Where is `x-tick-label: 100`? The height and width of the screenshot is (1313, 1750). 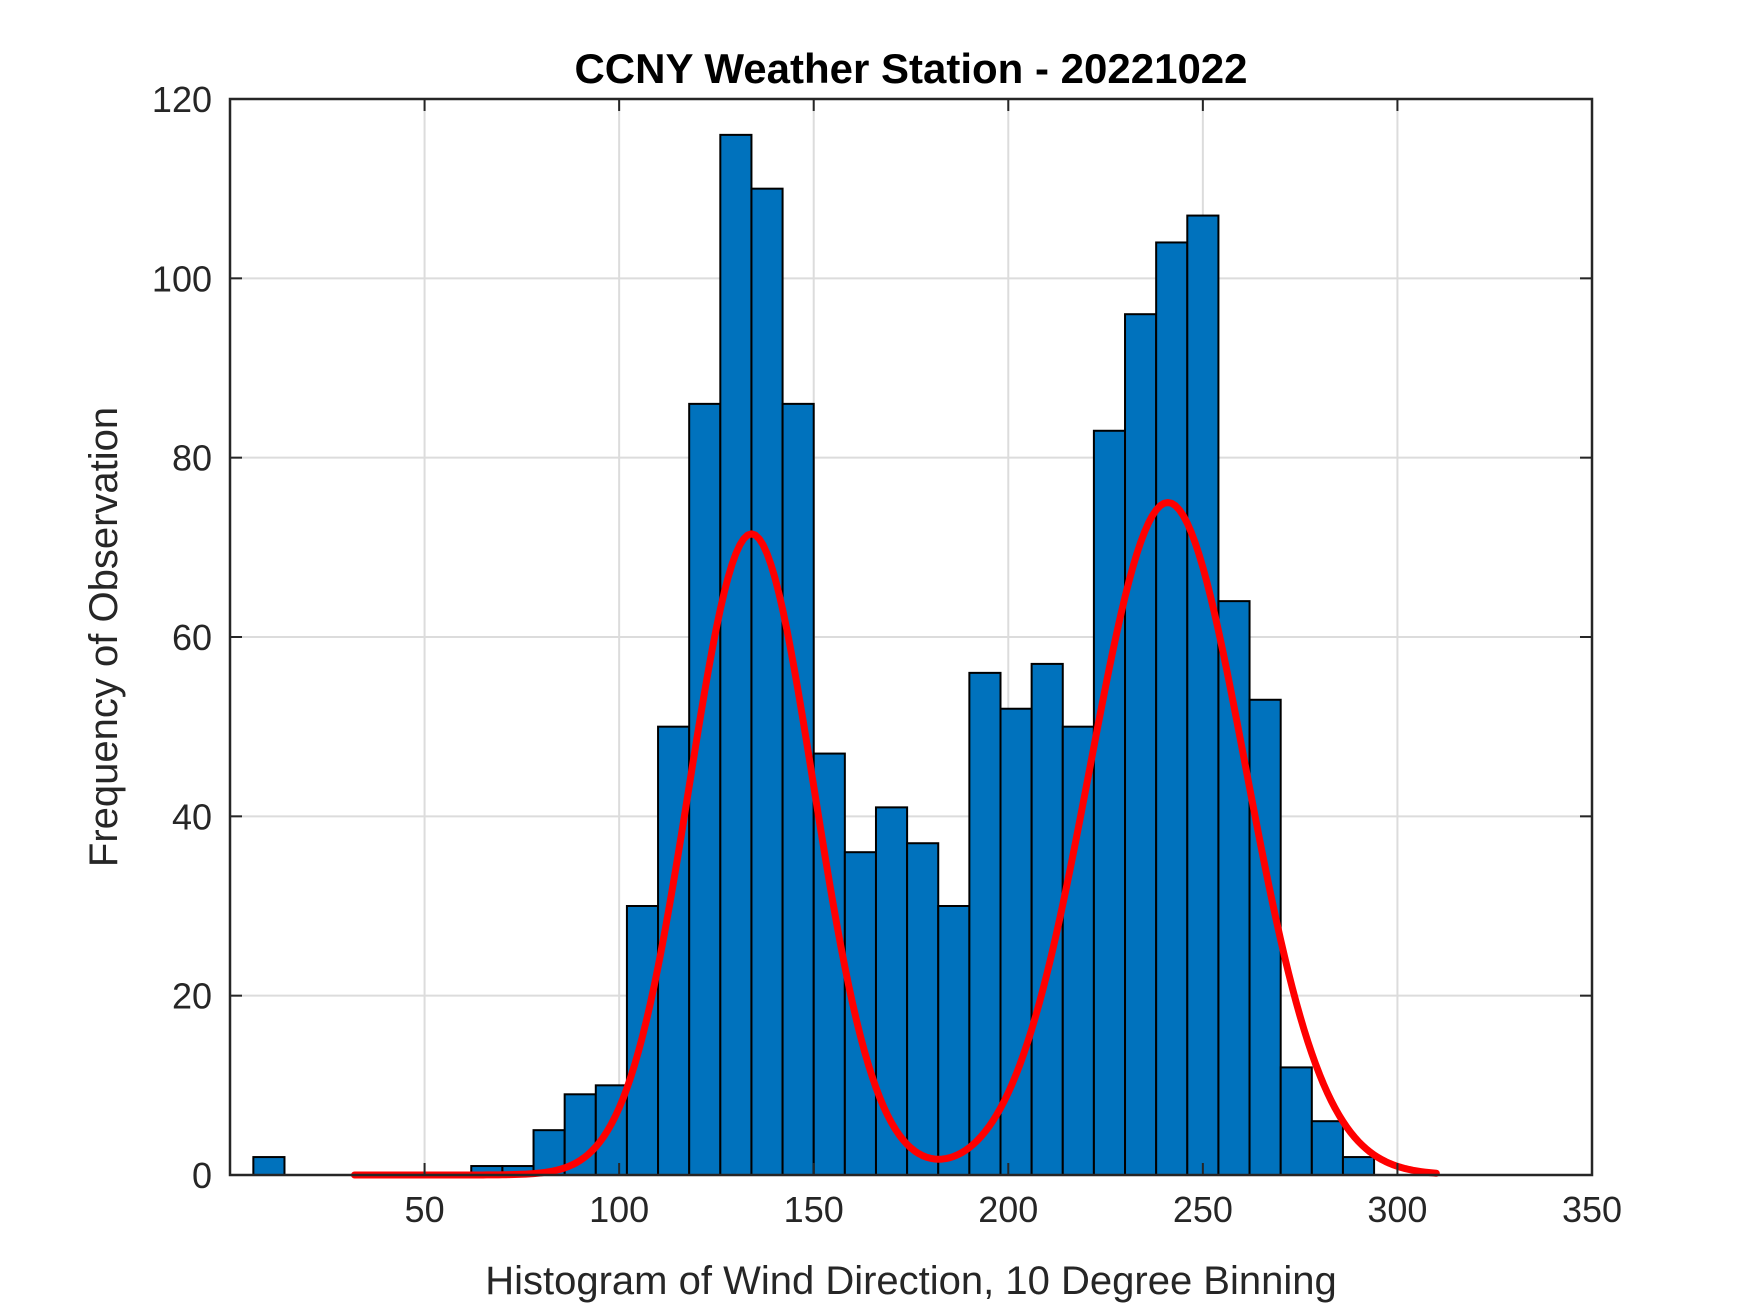
x-tick-label: 100 is located at coordinates (619, 1209).